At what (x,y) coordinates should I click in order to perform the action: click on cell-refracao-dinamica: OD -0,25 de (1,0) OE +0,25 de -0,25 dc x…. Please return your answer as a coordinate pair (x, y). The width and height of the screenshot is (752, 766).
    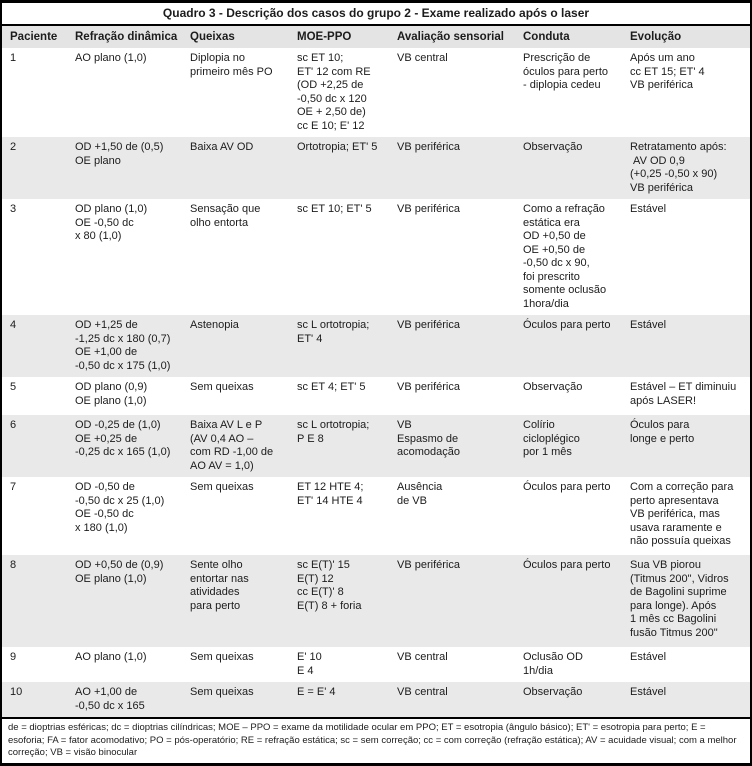
    Looking at the image, I should click on (123, 439).